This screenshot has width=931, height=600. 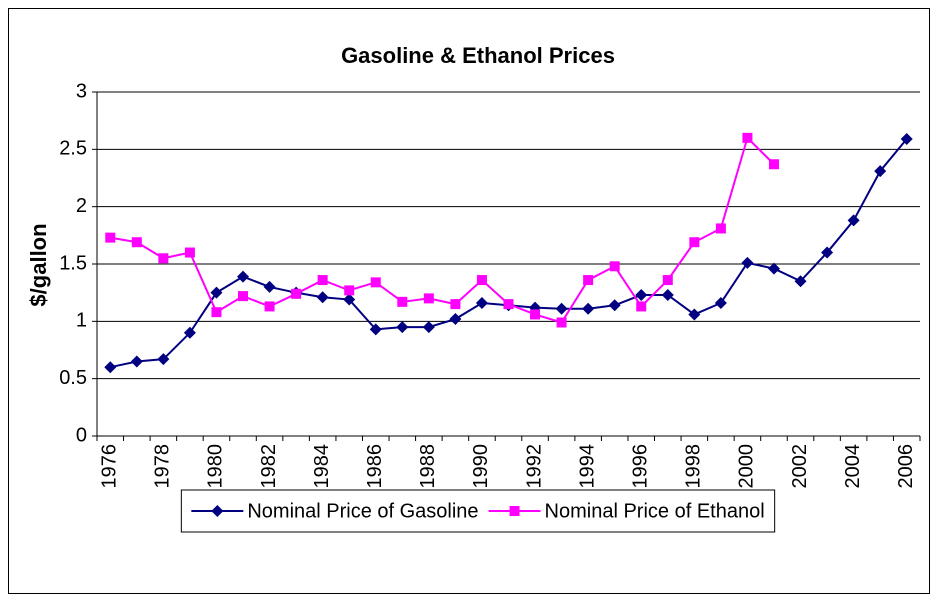 I want to click on y-tick-label: 2.5, so click(x=73, y=149).